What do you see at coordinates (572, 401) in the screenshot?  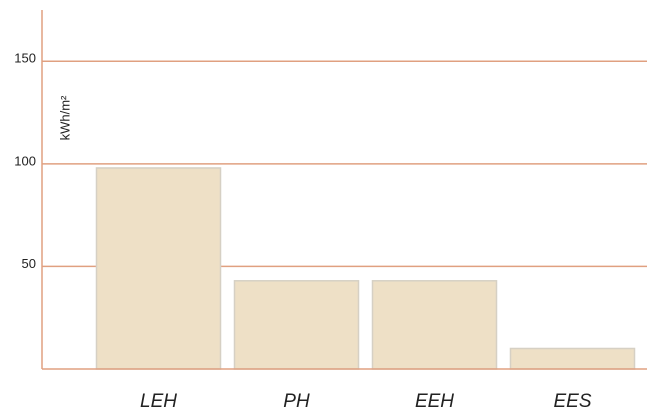 I see `x-tick-label: EES` at bounding box center [572, 401].